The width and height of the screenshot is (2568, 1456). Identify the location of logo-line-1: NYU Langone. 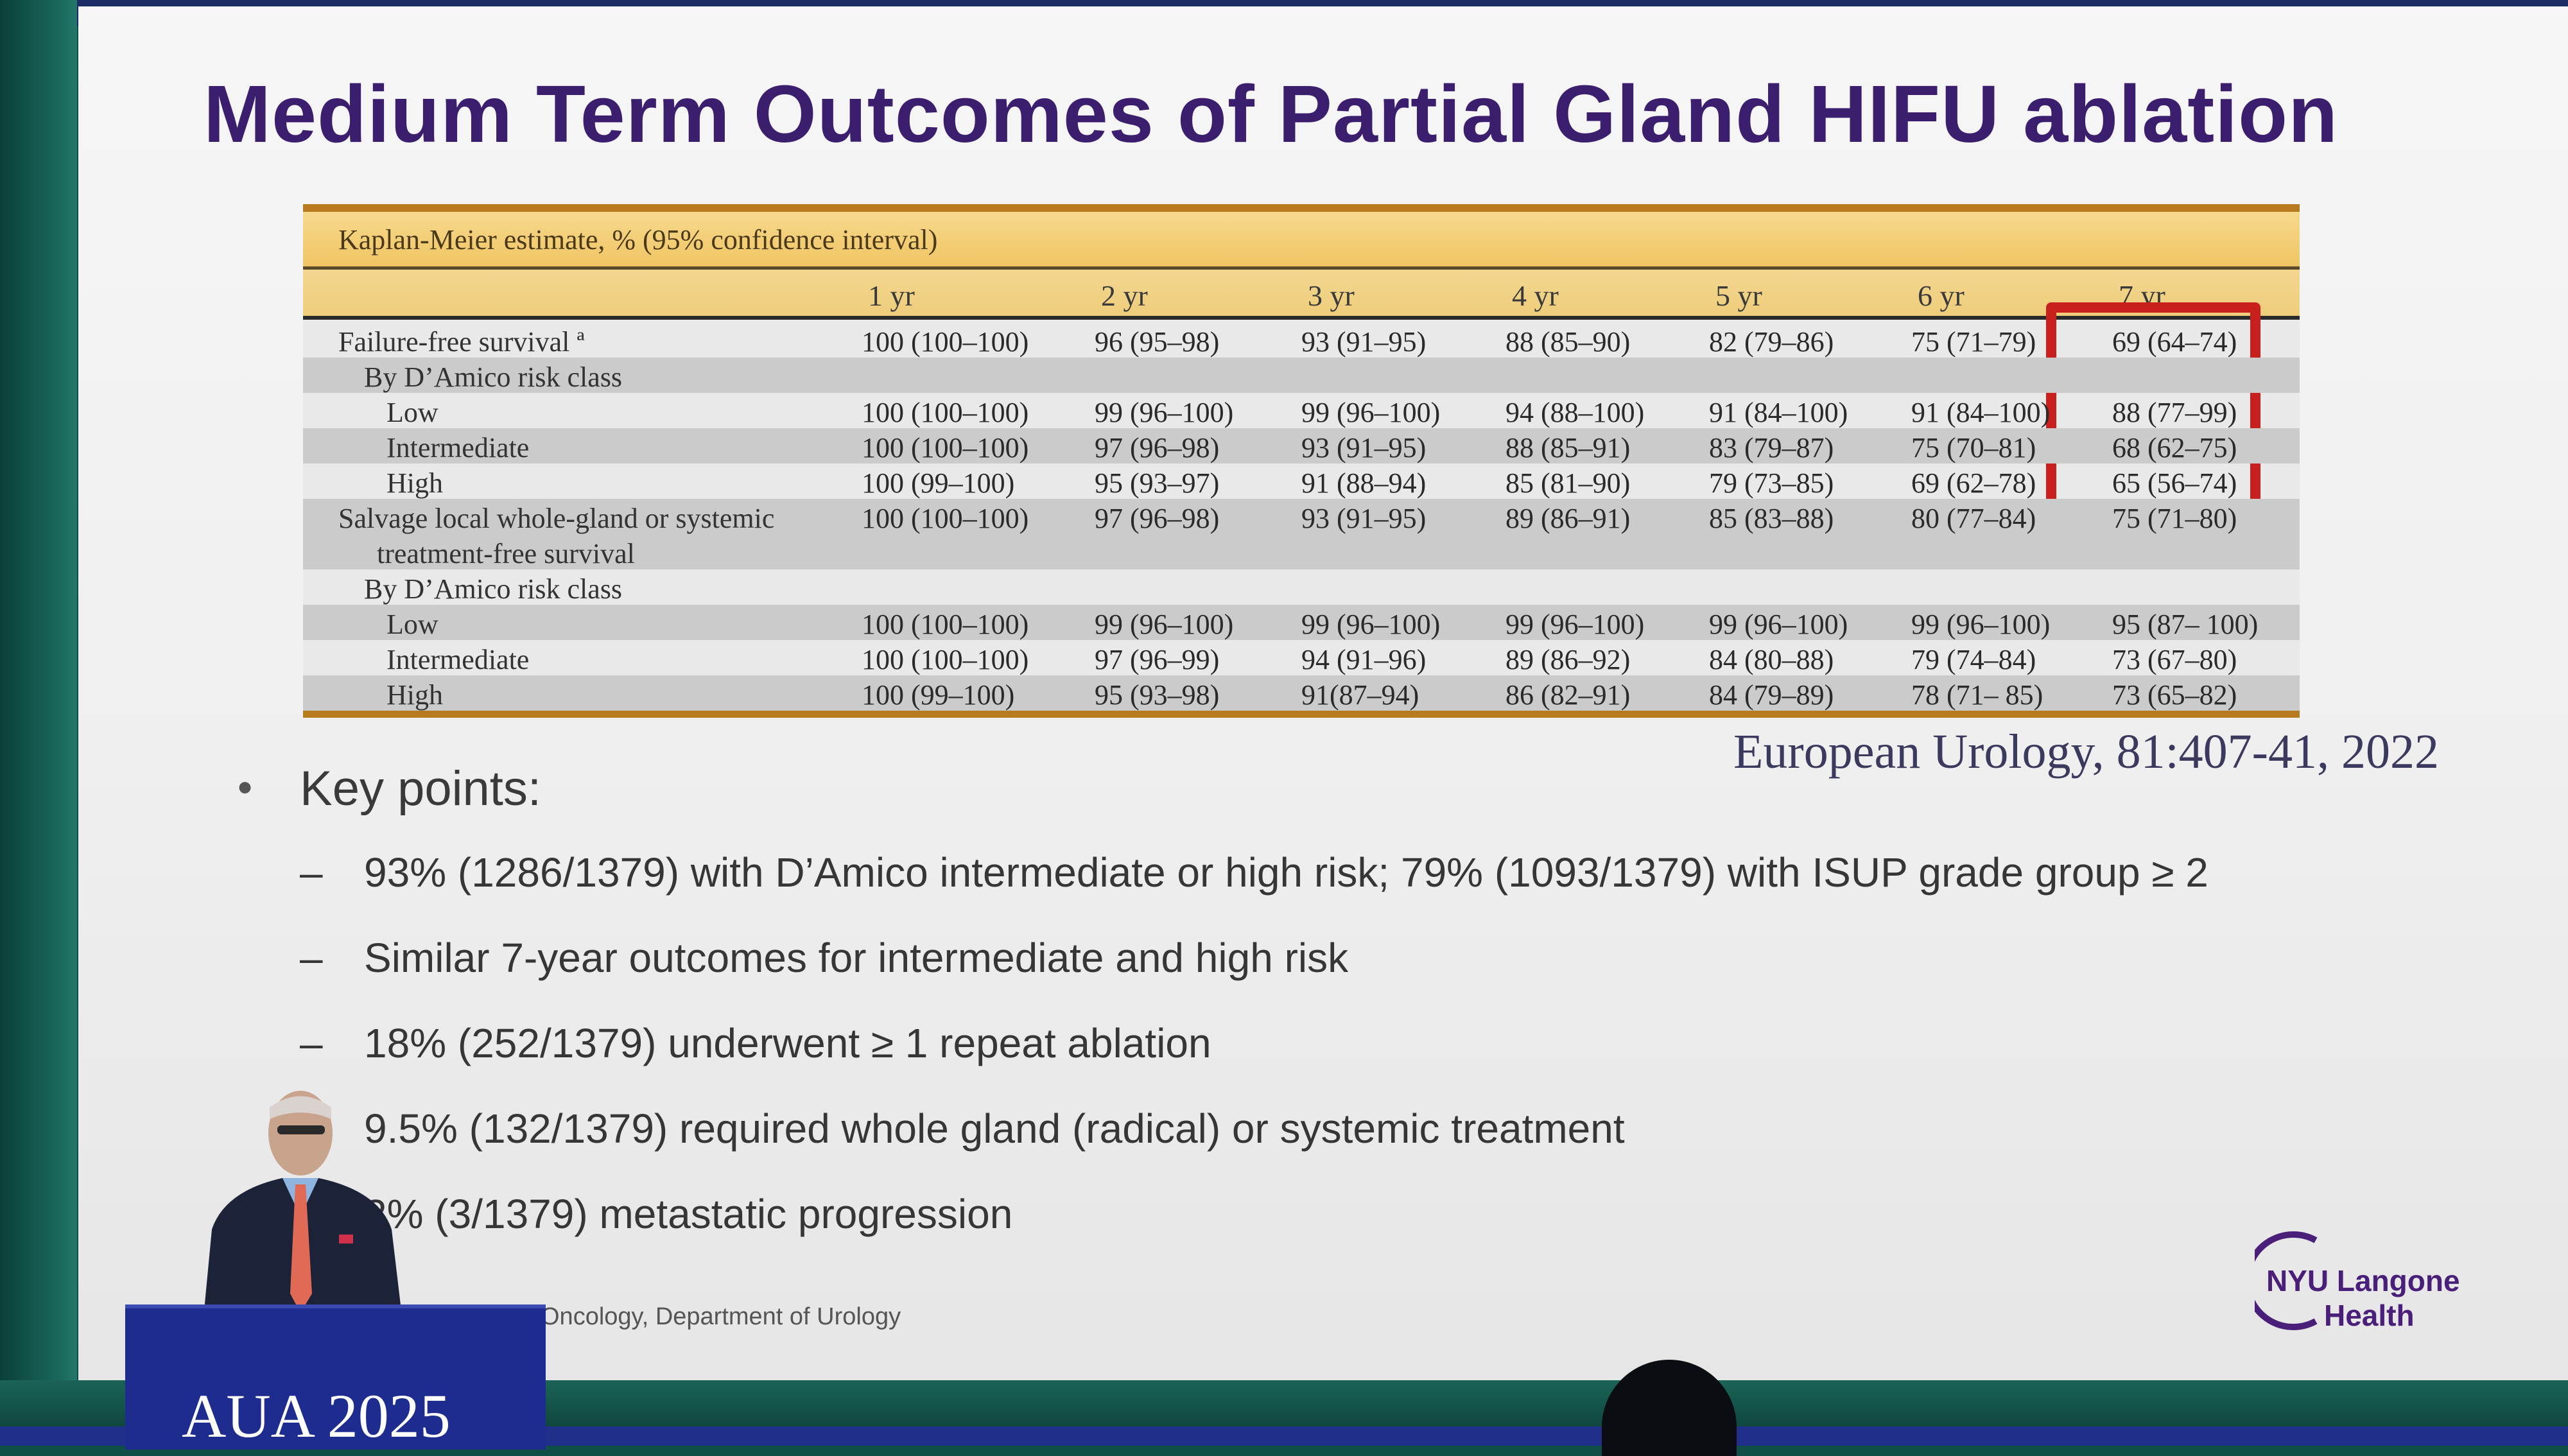
(2363, 1280).